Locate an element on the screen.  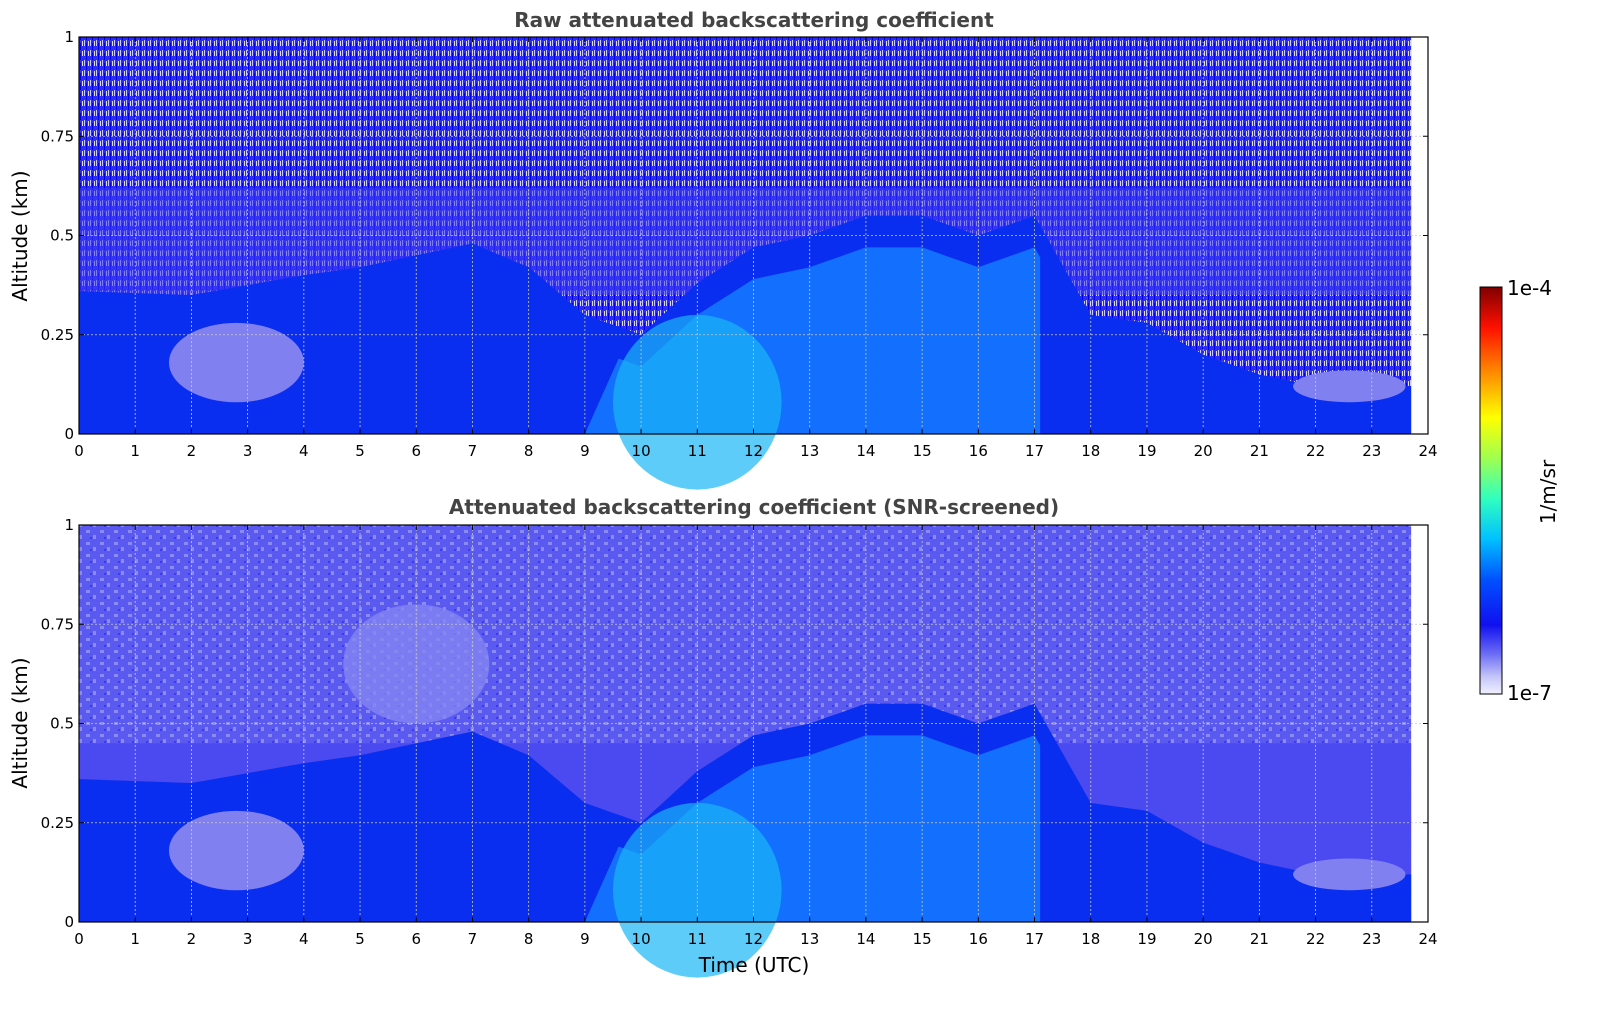
colorbar: 1e-4 1e-7 1/m/sr is located at coordinates (1519, 490).